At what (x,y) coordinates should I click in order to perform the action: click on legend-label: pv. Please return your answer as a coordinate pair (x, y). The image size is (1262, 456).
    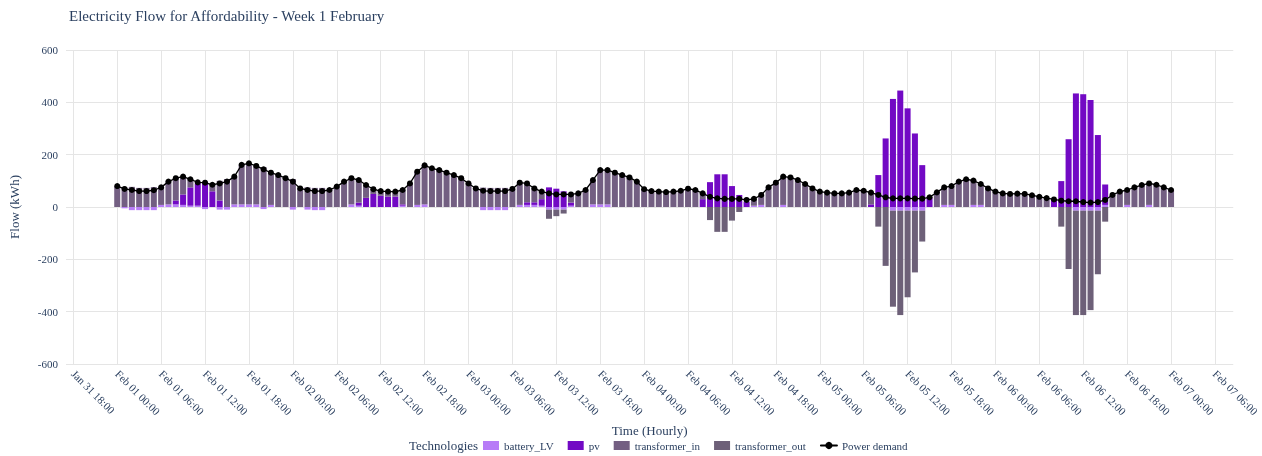
    Looking at the image, I should click on (594, 445).